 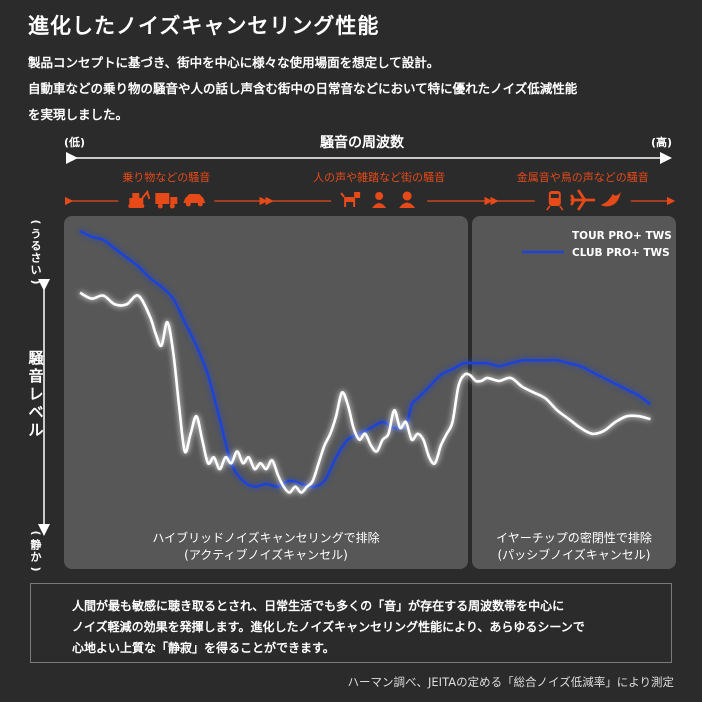 What do you see at coordinates (194, 200) in the screenshot?
I see `car-icon` at bounding box center [194, 200].